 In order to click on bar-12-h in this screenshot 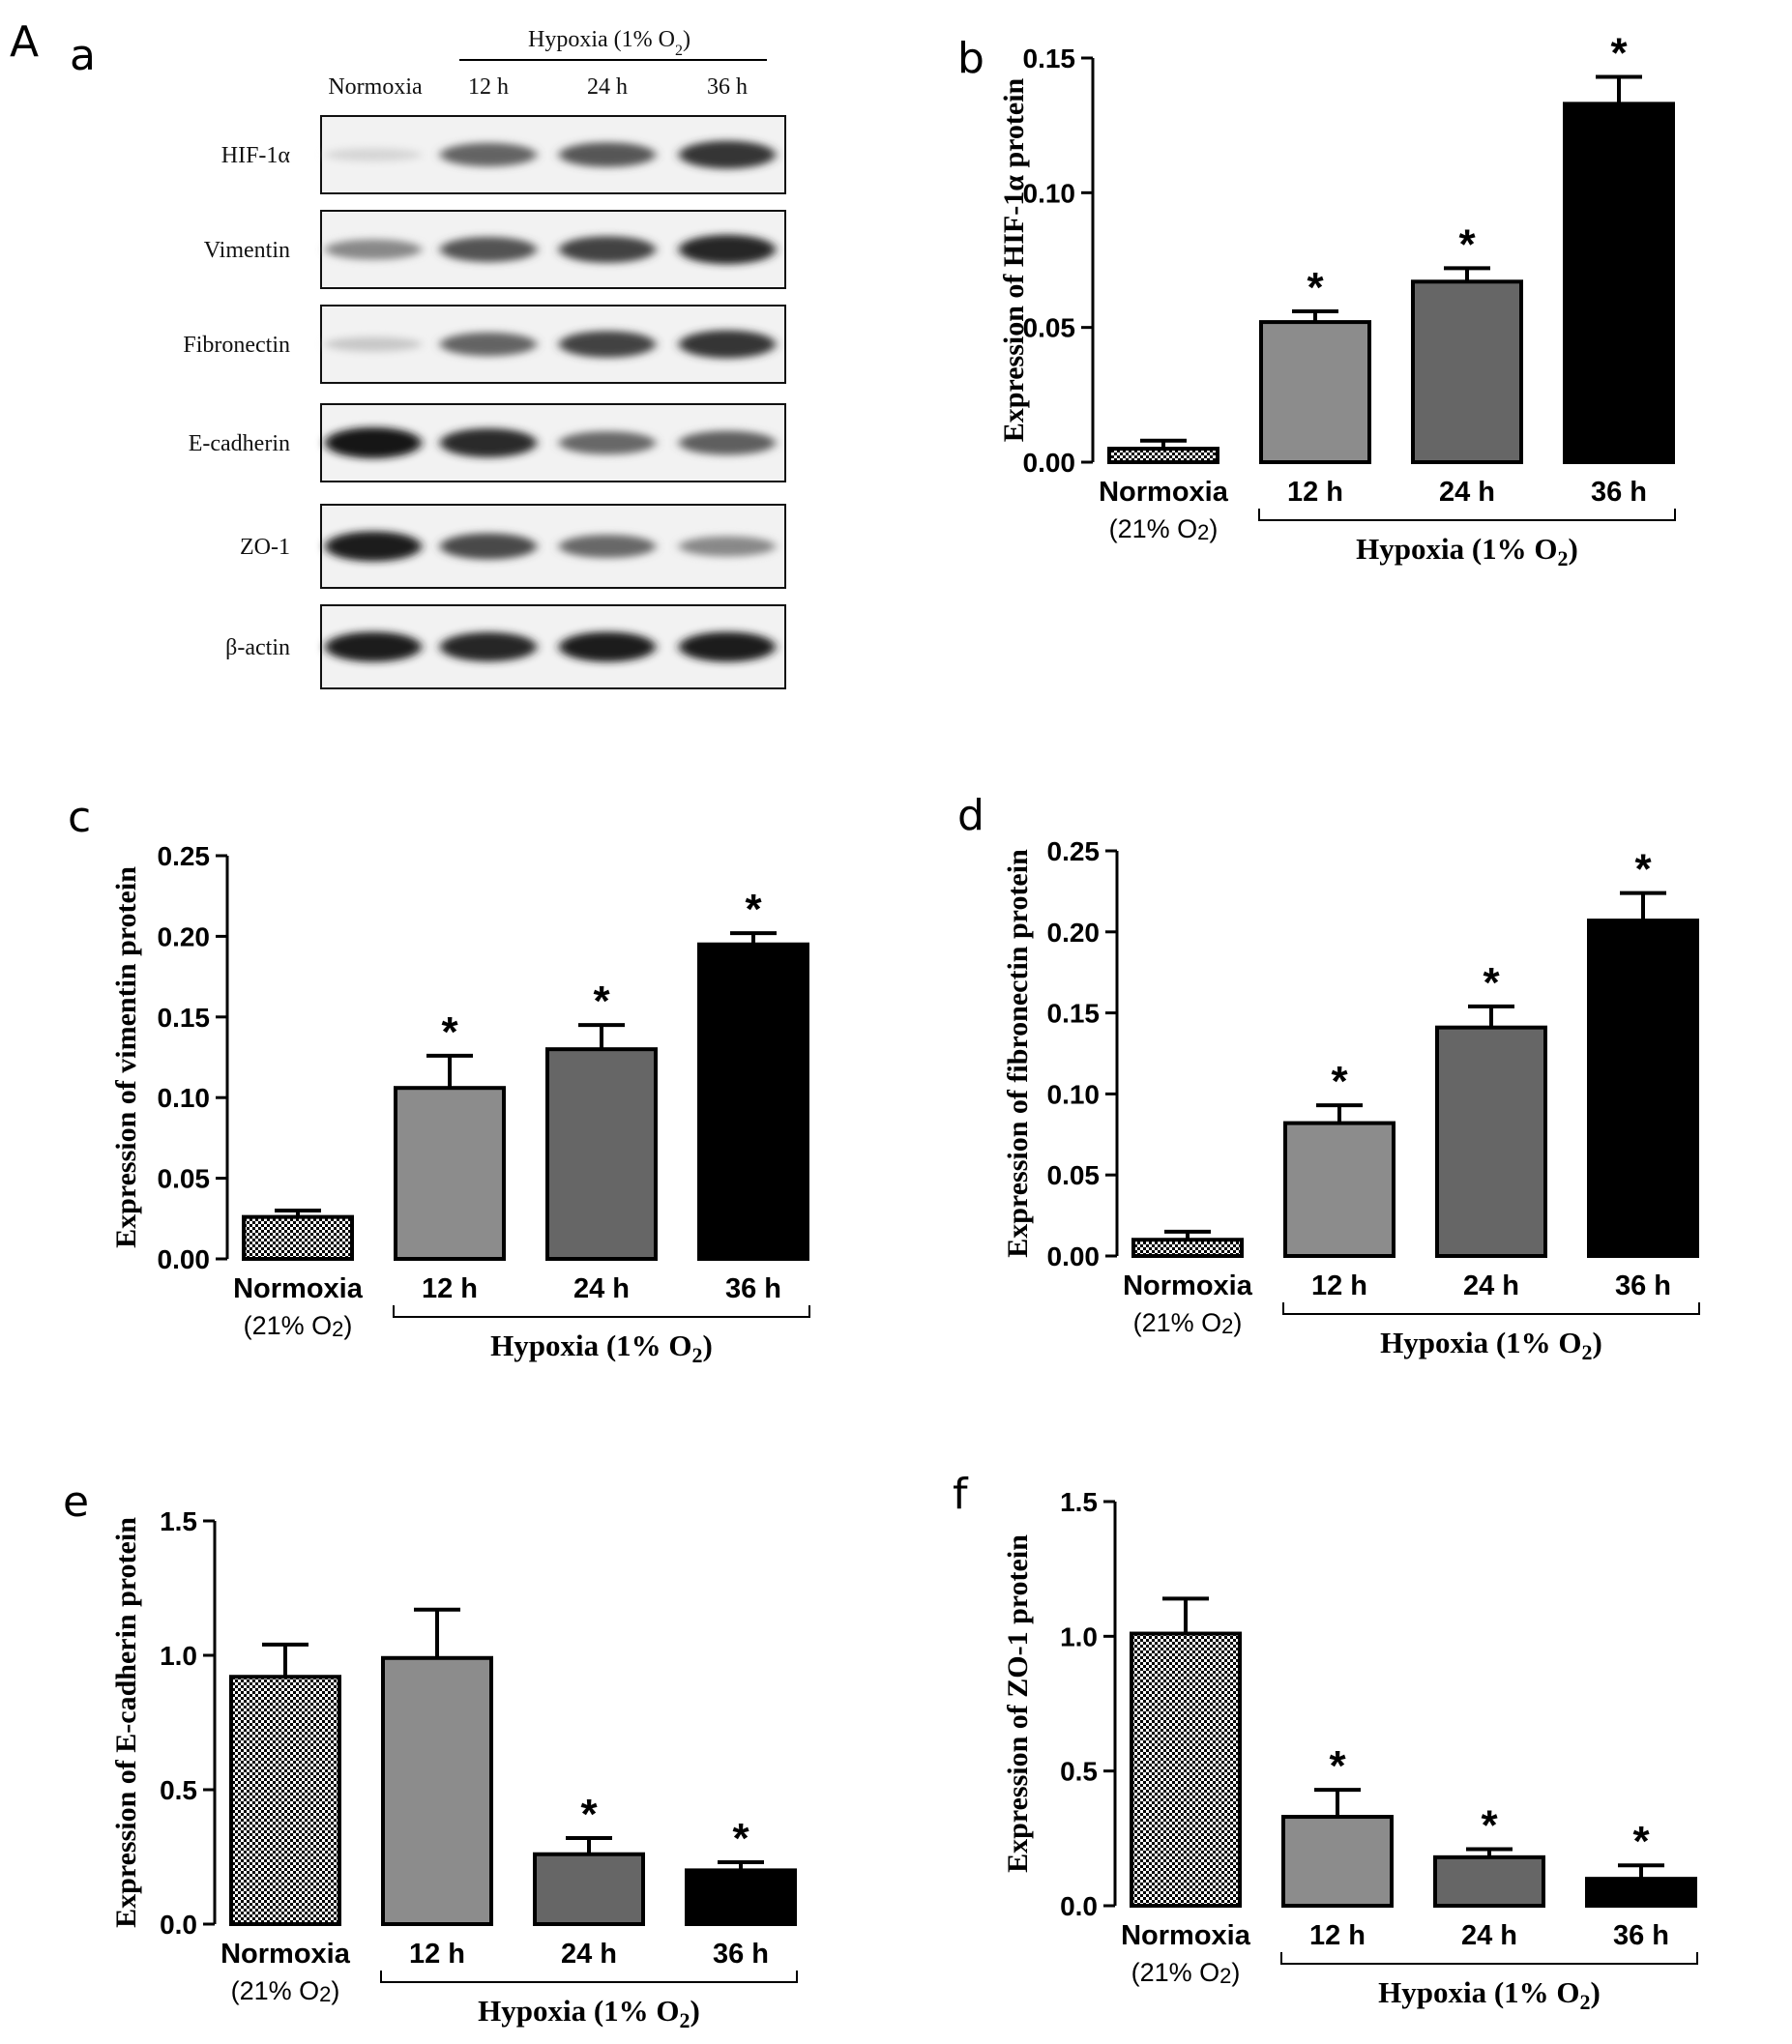, I will do `click(1337, 1862)`.